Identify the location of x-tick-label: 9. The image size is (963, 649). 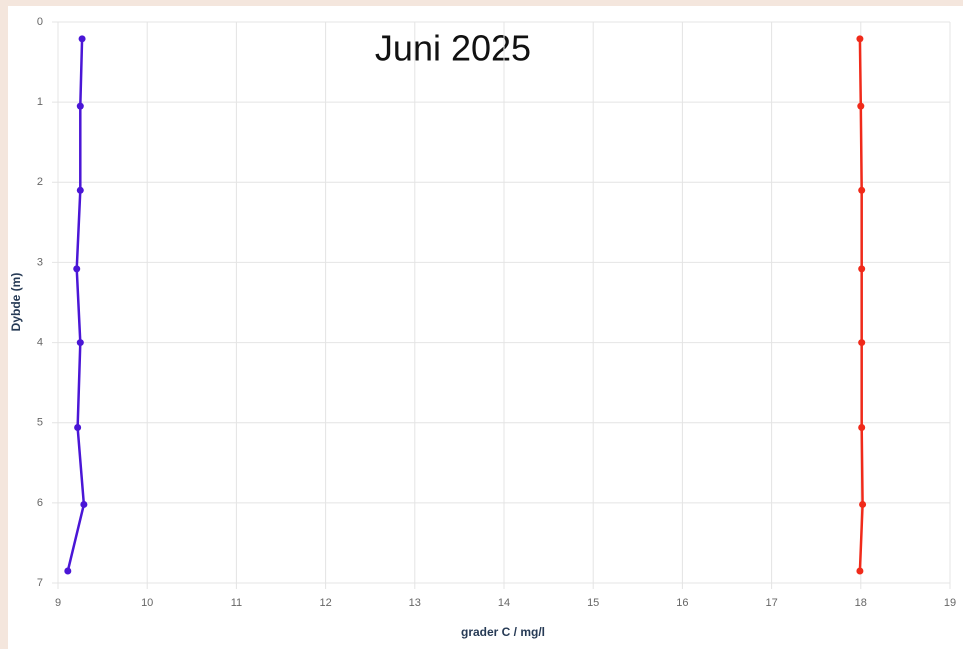
(58, 603).